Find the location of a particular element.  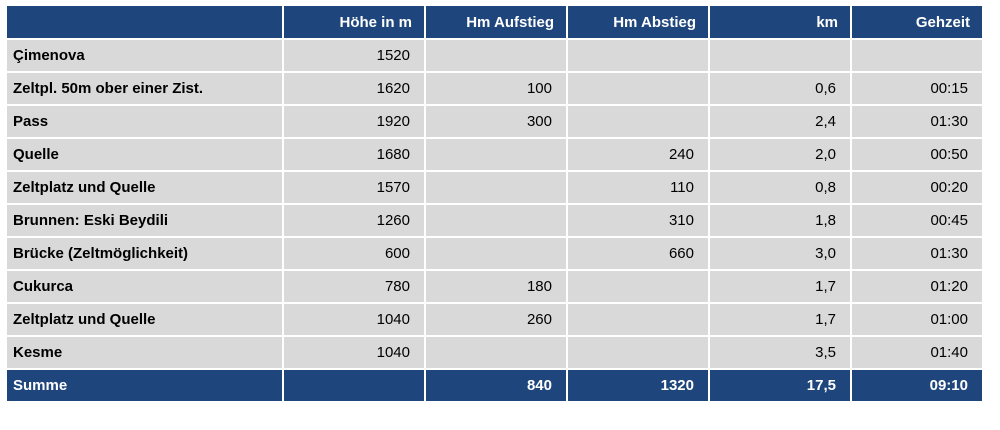

header-abstieg: Hm Abstieg is located at coordinates (638, 22).